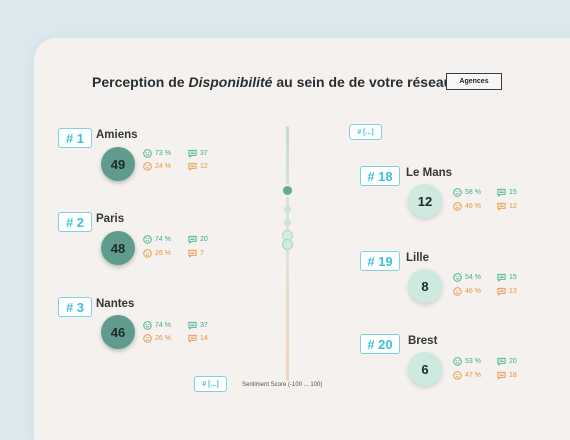  What do you see at coordinates (380, 261) in the screenshot?
I see `rank-badge: # 19` at bounding box center [380, 261].